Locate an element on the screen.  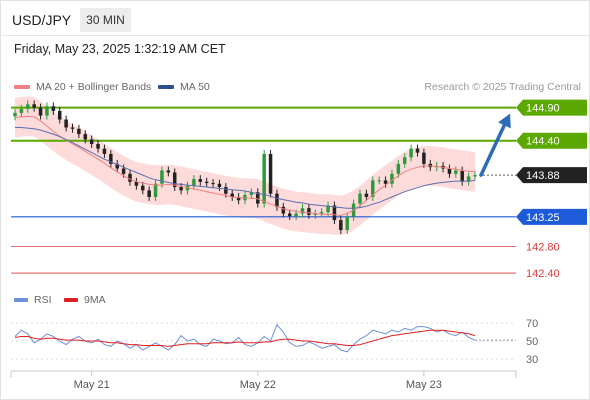
legend-ma50-label: MA 50 is located at coordinates (195, 87).